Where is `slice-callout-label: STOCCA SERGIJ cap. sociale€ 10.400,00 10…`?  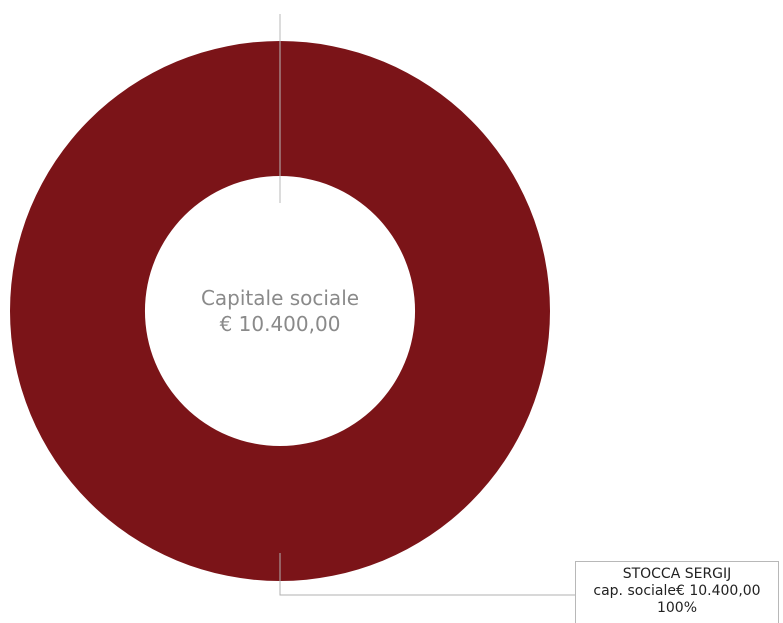 slice-callout-label: STOCCA SERGIJ cap. sociale€ 10.400,00 10… is located at coordinates (677, 592).